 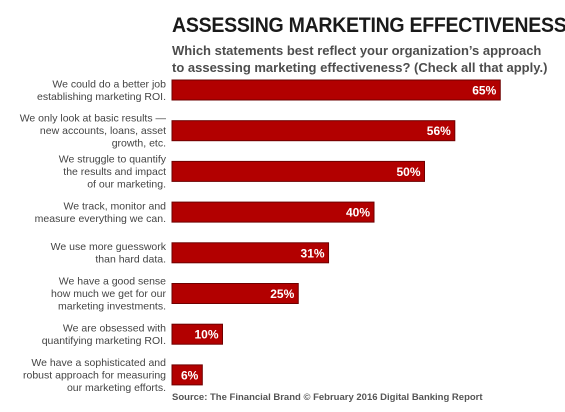 I want to click on value-label: 25%, so click(x=282, y=294).